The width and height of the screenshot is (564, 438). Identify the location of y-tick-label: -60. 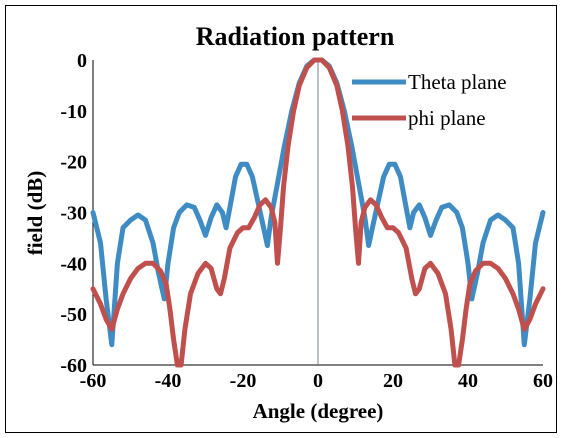
(73, 366).